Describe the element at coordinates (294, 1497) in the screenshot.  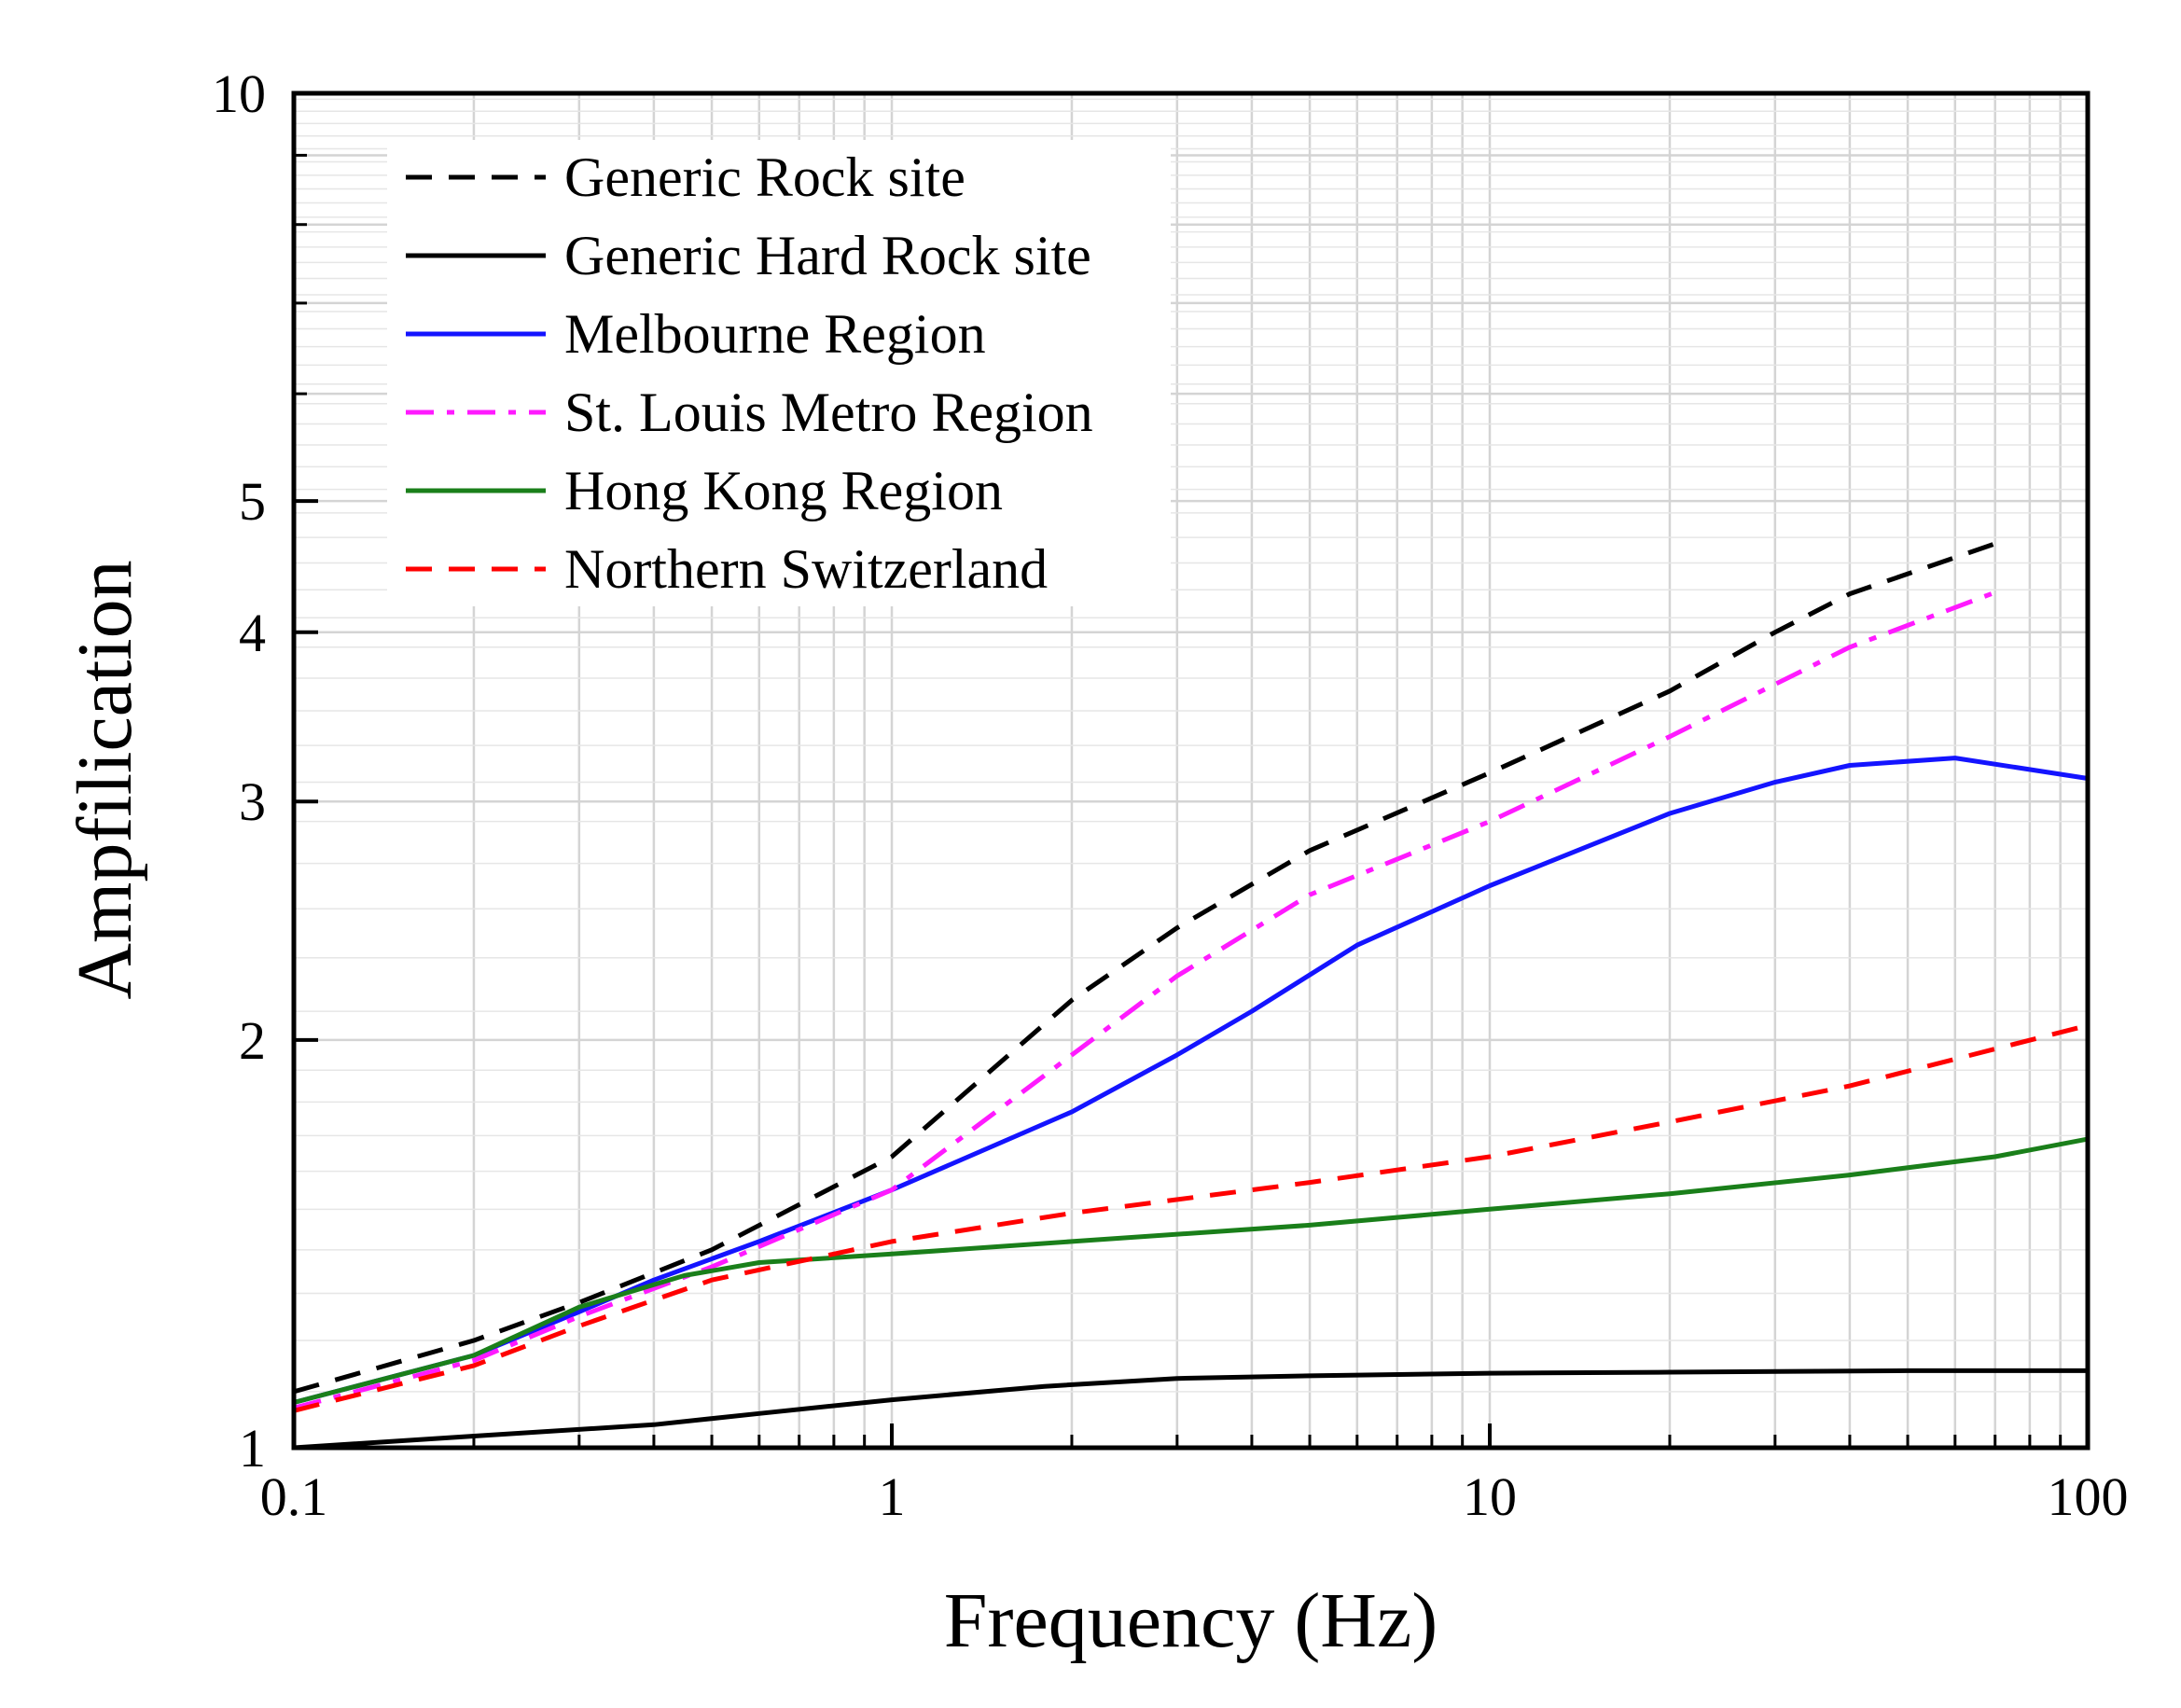
I see `x-tick-label: 0.1` at that location.